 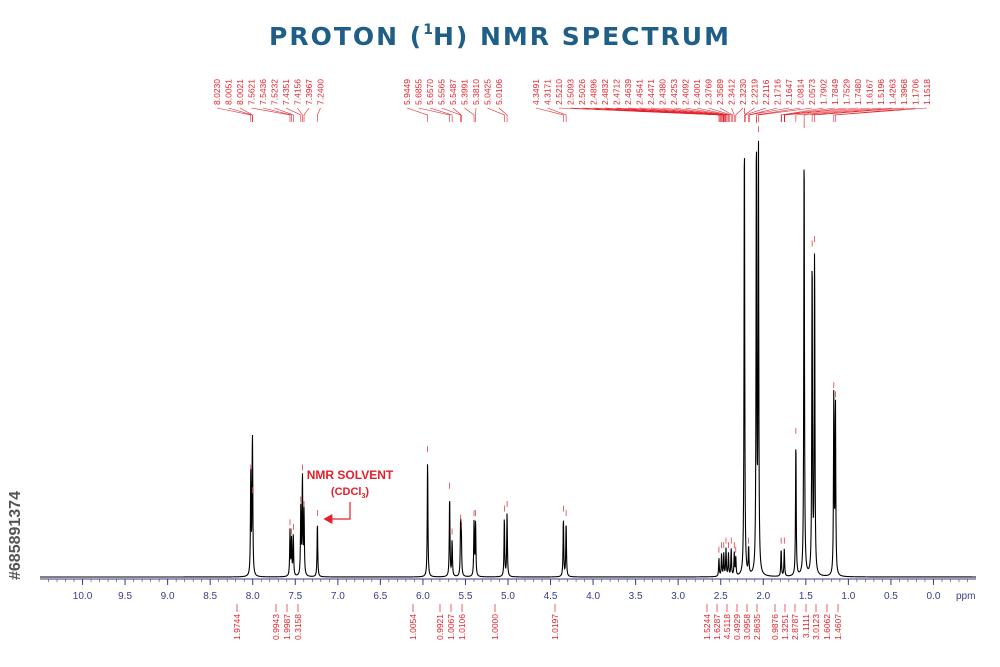 What do you see at coordinates (346, 36) in the screenshot?
I see `title-prefix: PROTON (` at bounding box center [346, 36].